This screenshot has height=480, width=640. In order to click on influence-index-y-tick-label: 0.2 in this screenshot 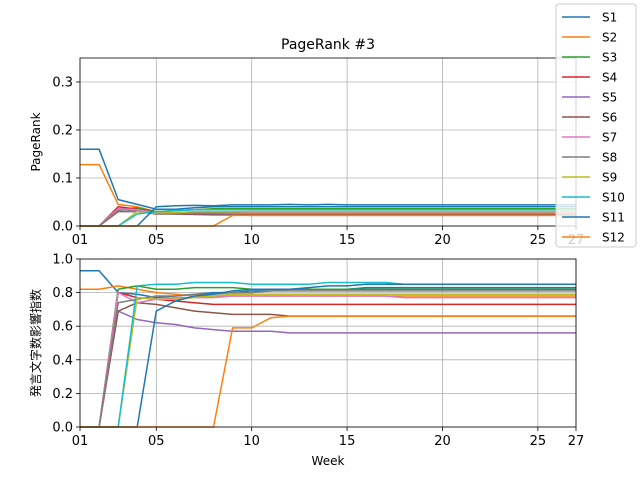, I will do `click(62, 394)`.